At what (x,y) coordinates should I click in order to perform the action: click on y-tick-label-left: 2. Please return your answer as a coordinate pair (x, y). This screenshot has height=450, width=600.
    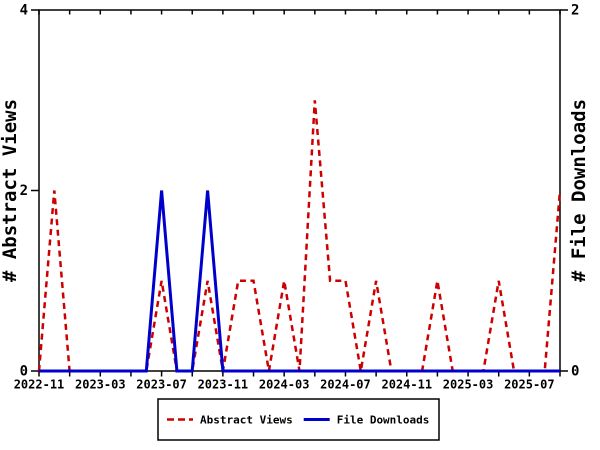
    Looking at the image, I should click on (24, 191).